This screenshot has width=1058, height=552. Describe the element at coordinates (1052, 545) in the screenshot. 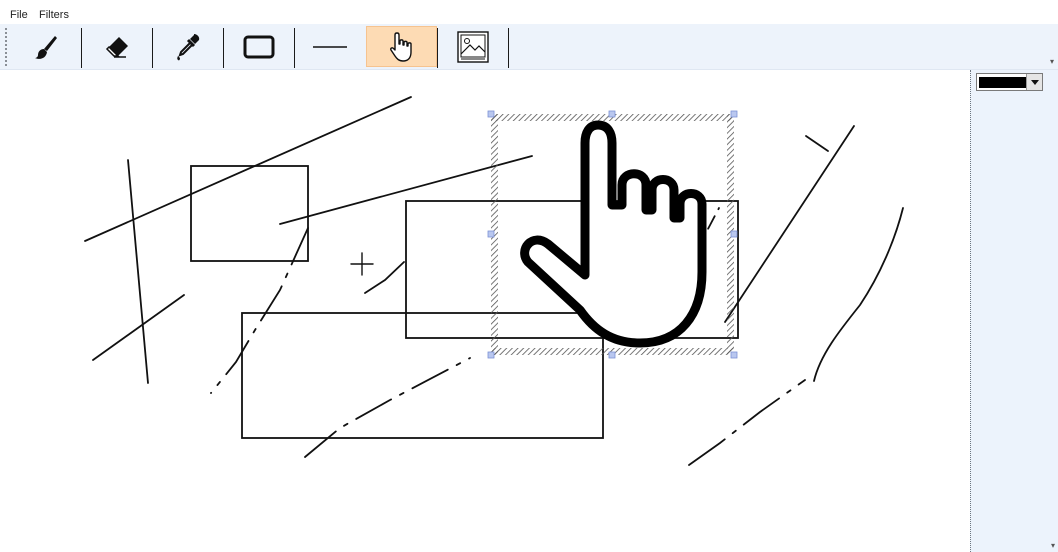

I see `panel-overflow-icon: ▾` at that location.